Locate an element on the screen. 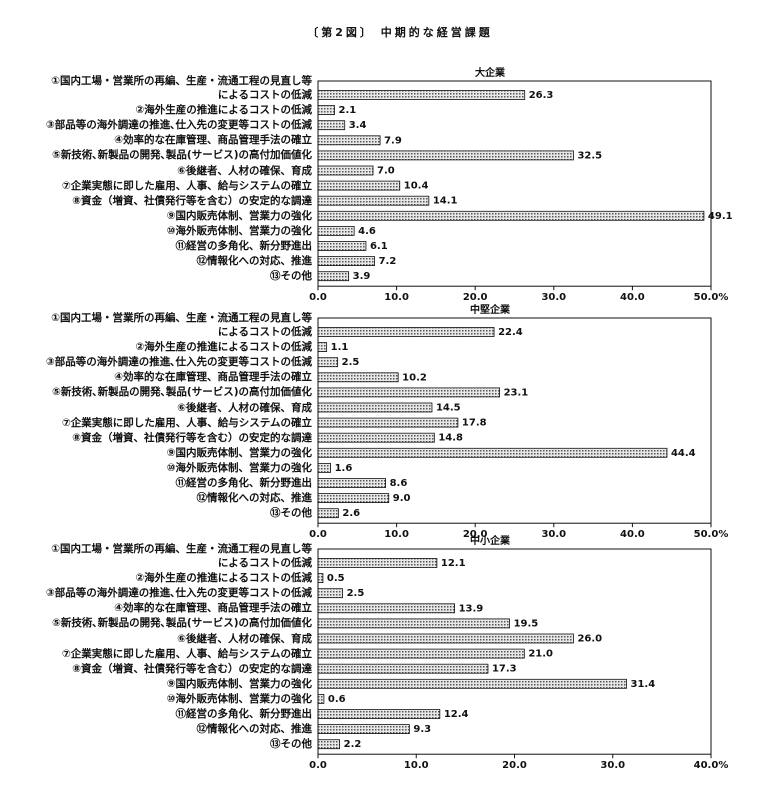 The image size is (775, 808). value-label: 7.2 is located at coordinates (388, 261).